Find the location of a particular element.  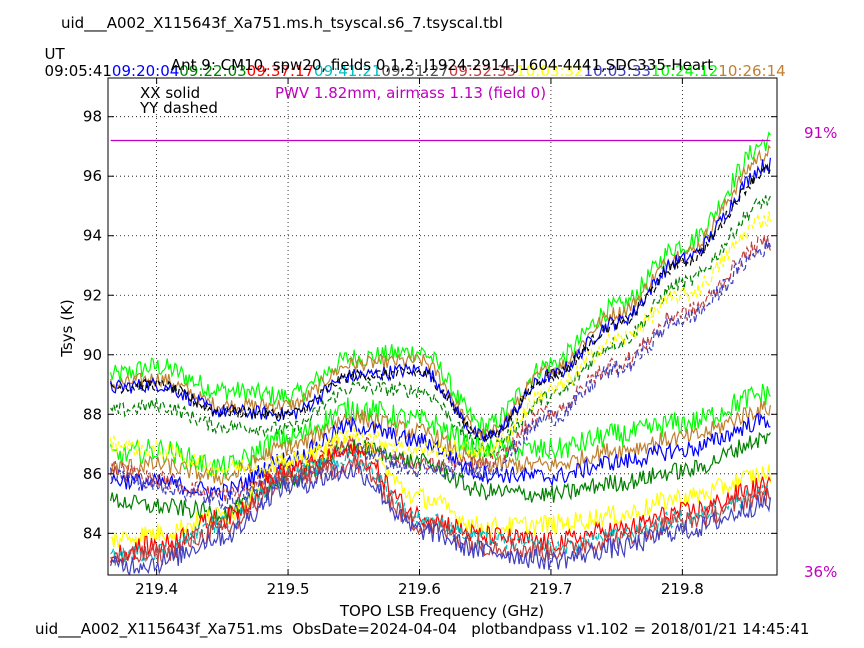

right-label-top: 91% is located at coordinates (820, 133).